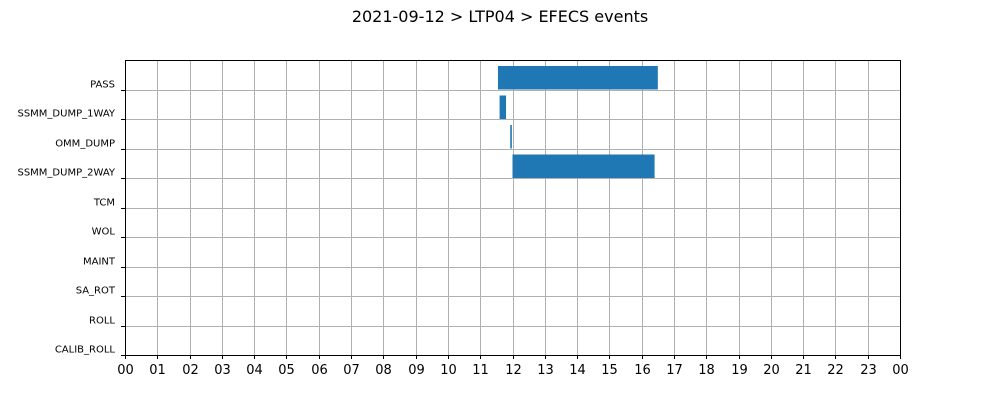 Image resolution: width=1000 pixels, height=400 pixels. What do you see at coordinates (96, 291) in the screenshot?
I see `y-tick-label: SA_ROT` at bounding box center [96, 291].